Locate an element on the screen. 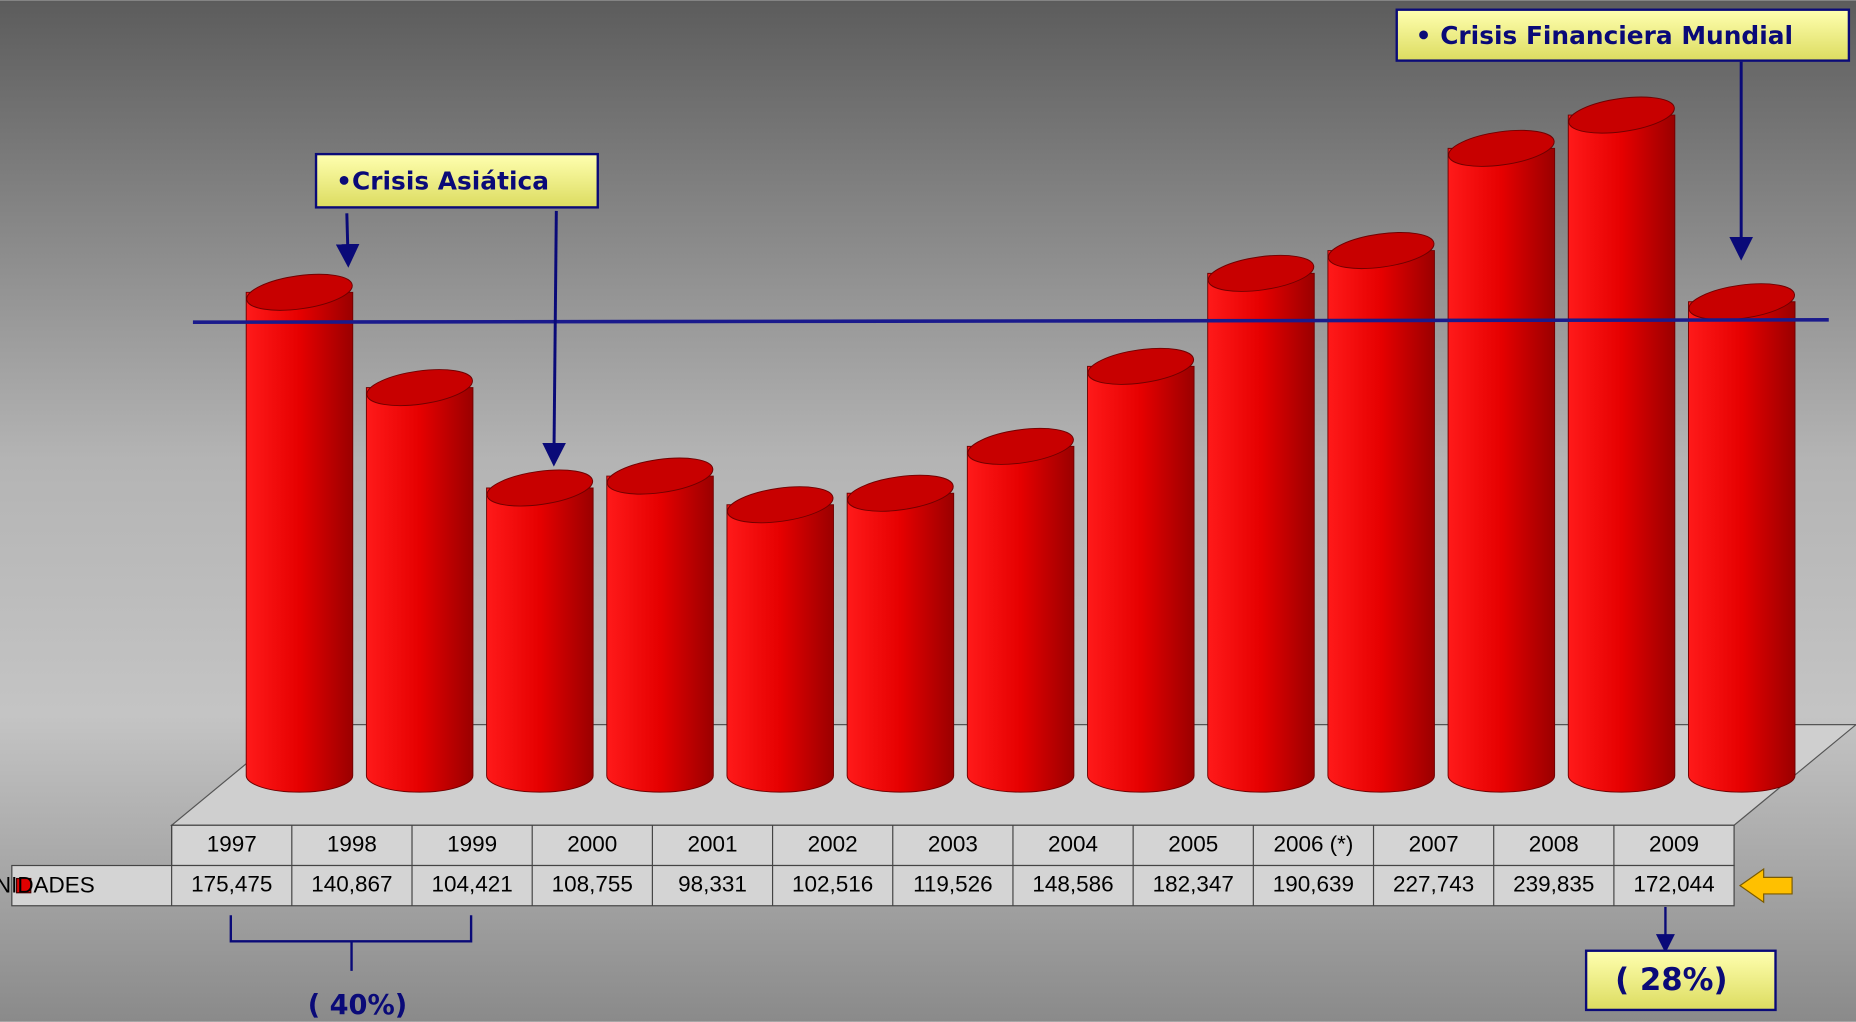 Image resolution: width=1856 pixels, height=1022 pixels. x-tick-label: 1998 is located at coordinates (352, 843).